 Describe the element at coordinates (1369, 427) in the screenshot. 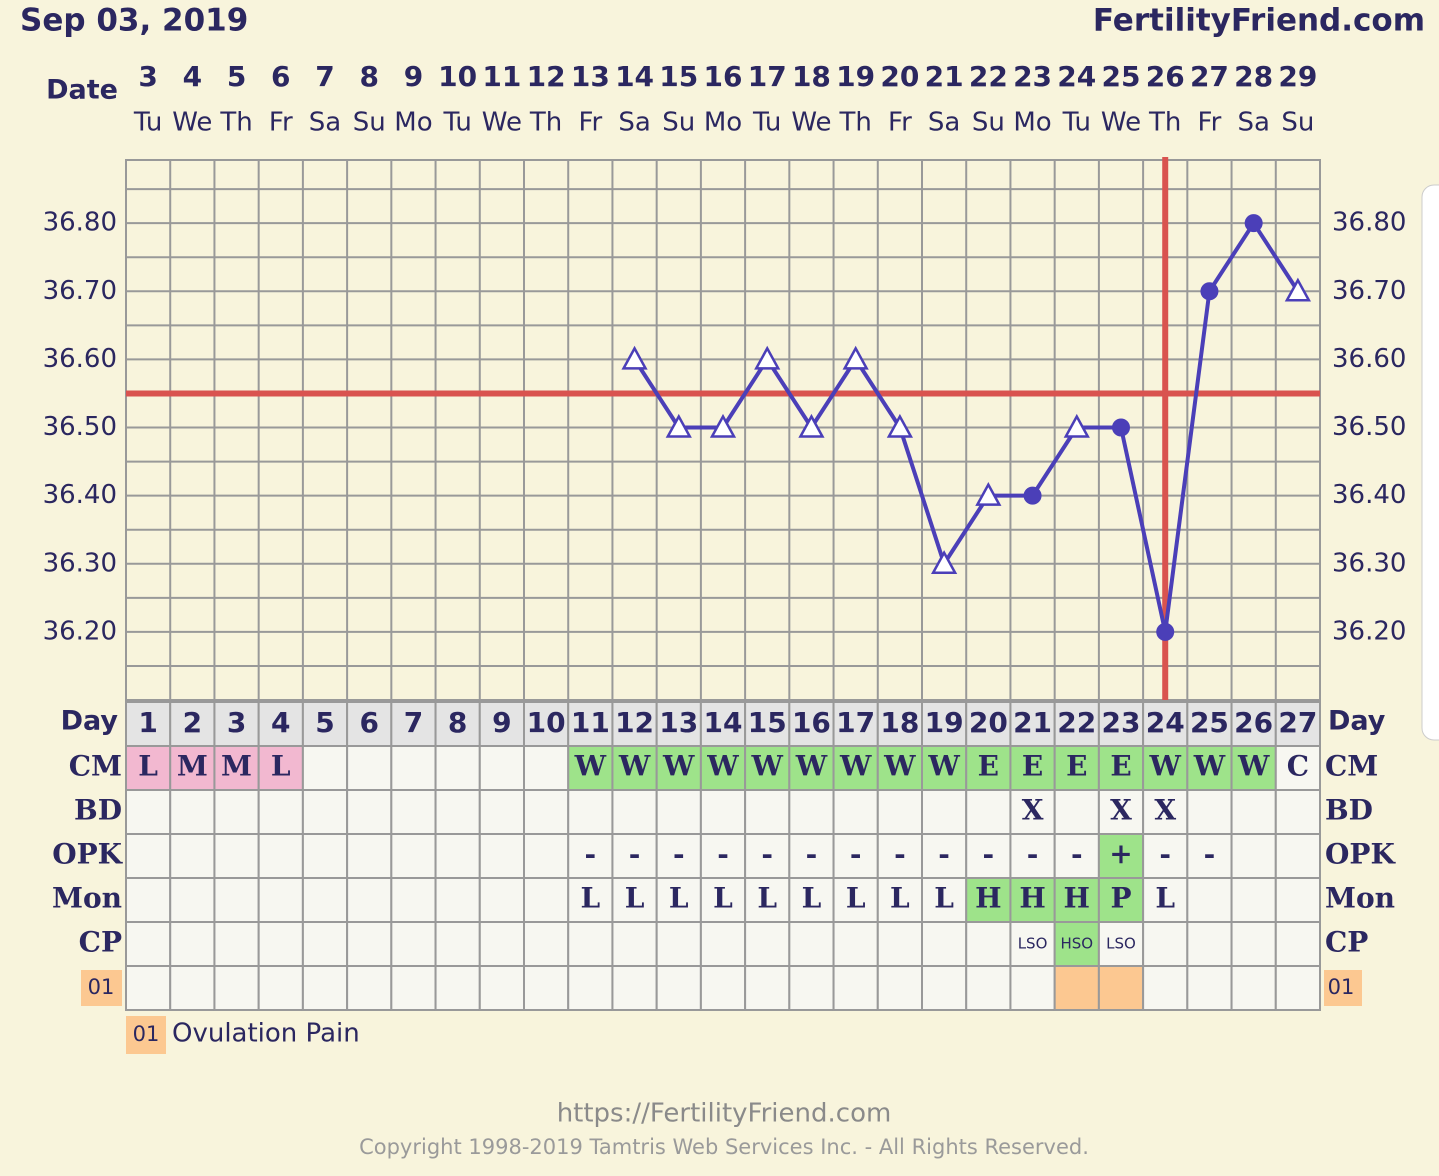

I see `y-tick-label: 36.50` at that location.